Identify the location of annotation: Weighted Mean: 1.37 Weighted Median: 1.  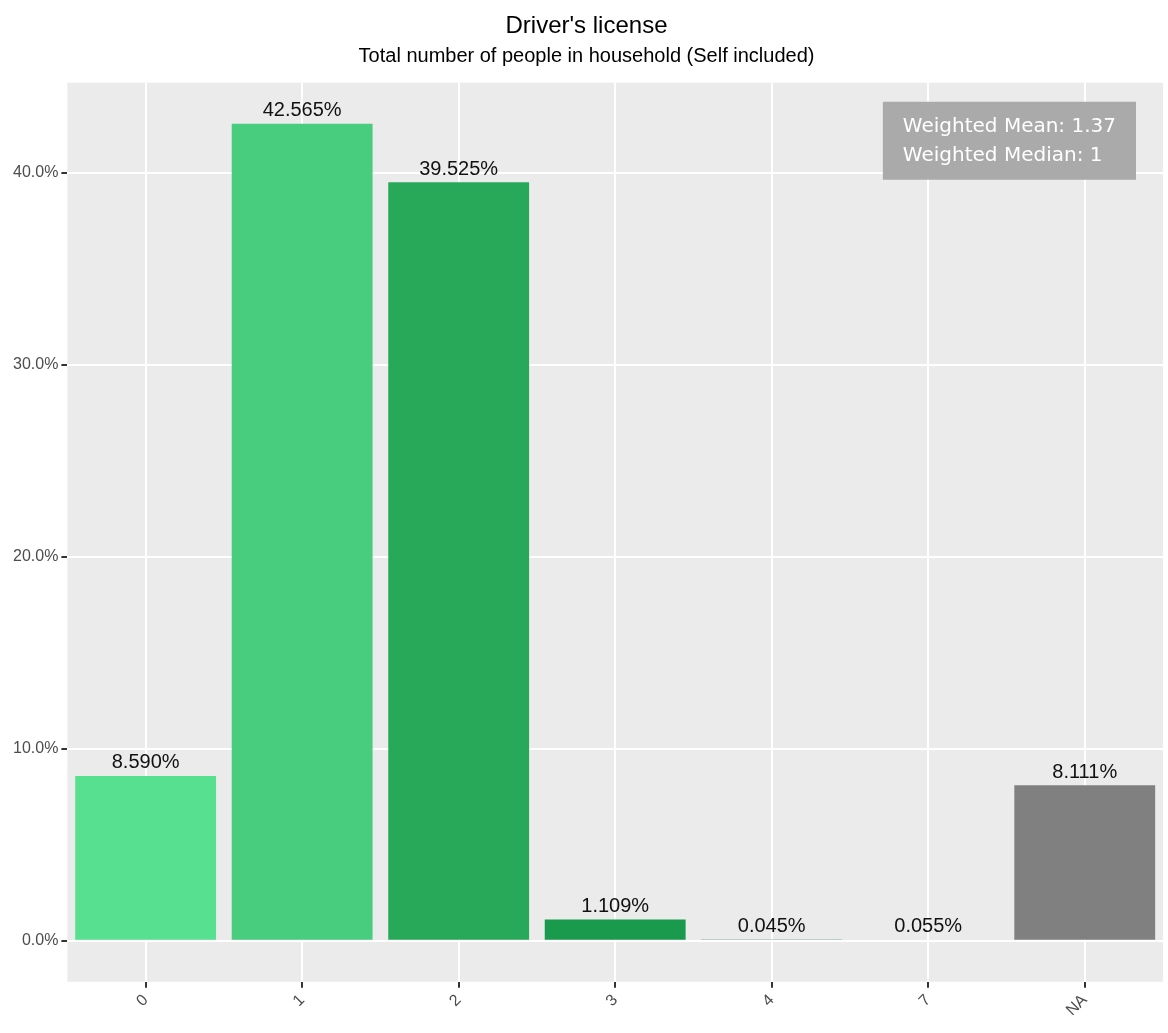
(1009, 139).